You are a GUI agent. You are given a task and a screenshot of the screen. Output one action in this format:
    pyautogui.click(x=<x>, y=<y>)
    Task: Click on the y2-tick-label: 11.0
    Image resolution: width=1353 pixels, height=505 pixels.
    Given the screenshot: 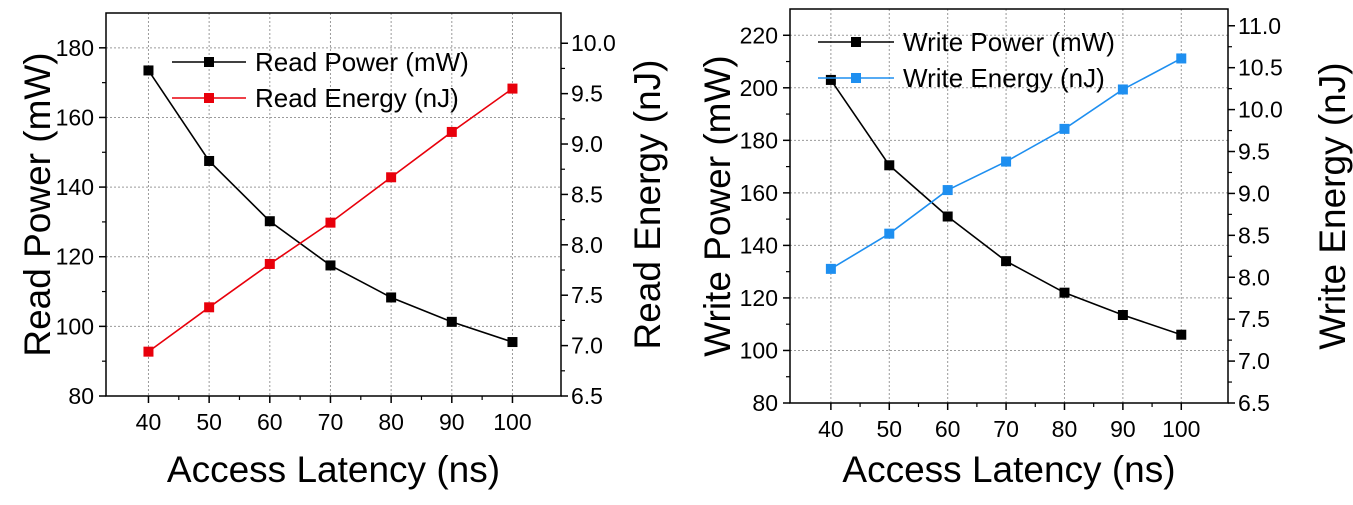 What is the action you would take?
    pyautogui.click(x=1259, y=26)
    